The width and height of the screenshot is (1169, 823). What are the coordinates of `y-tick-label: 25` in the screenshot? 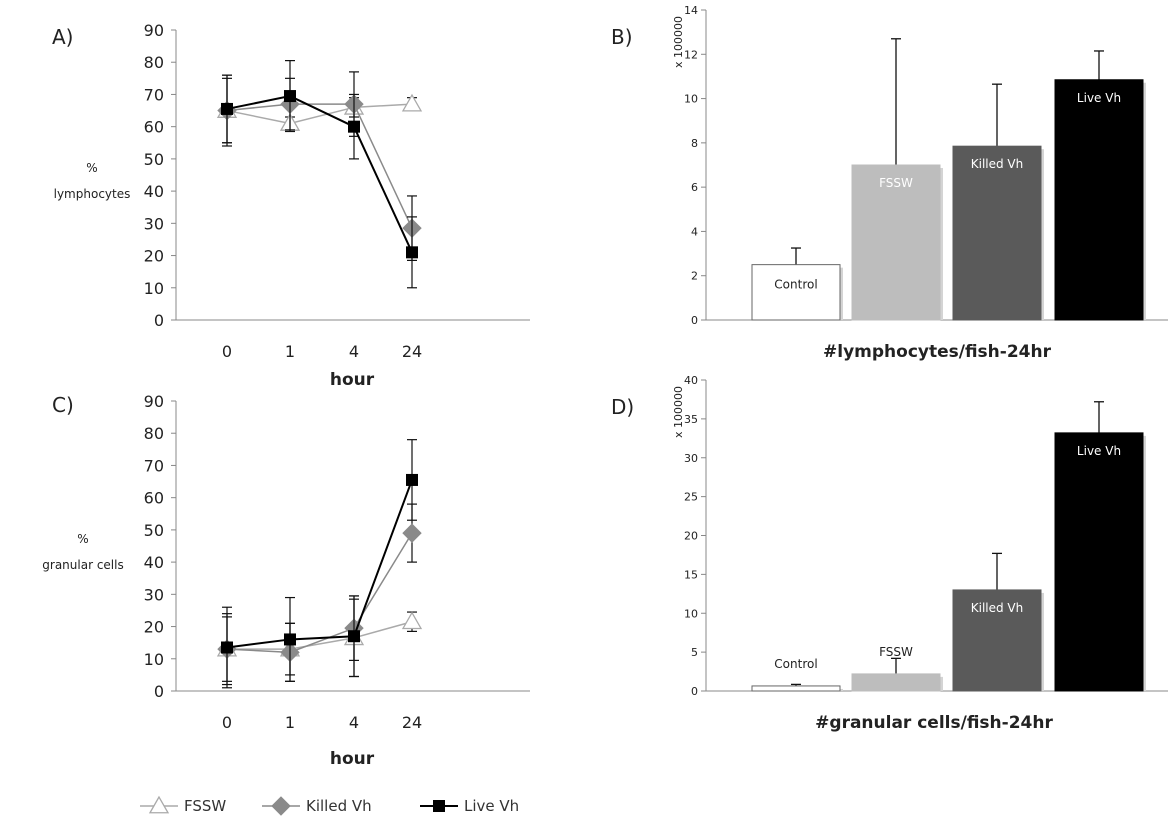 It's located at (691, 497).